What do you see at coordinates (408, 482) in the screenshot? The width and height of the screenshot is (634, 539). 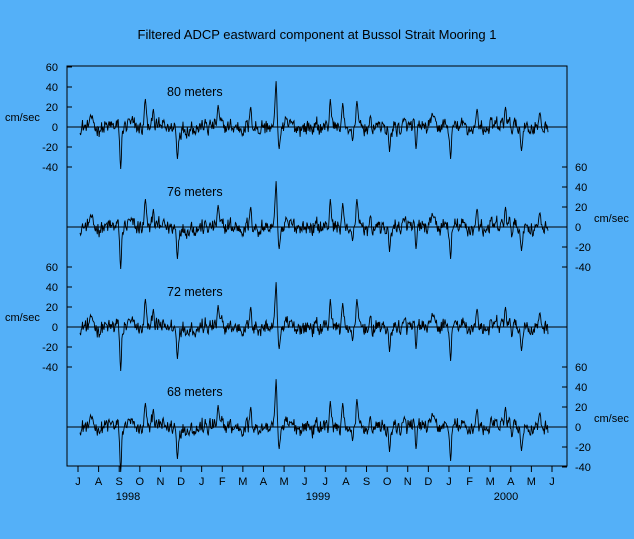 I see `x-tick-label-16: N` at bounding box center [408, 482].